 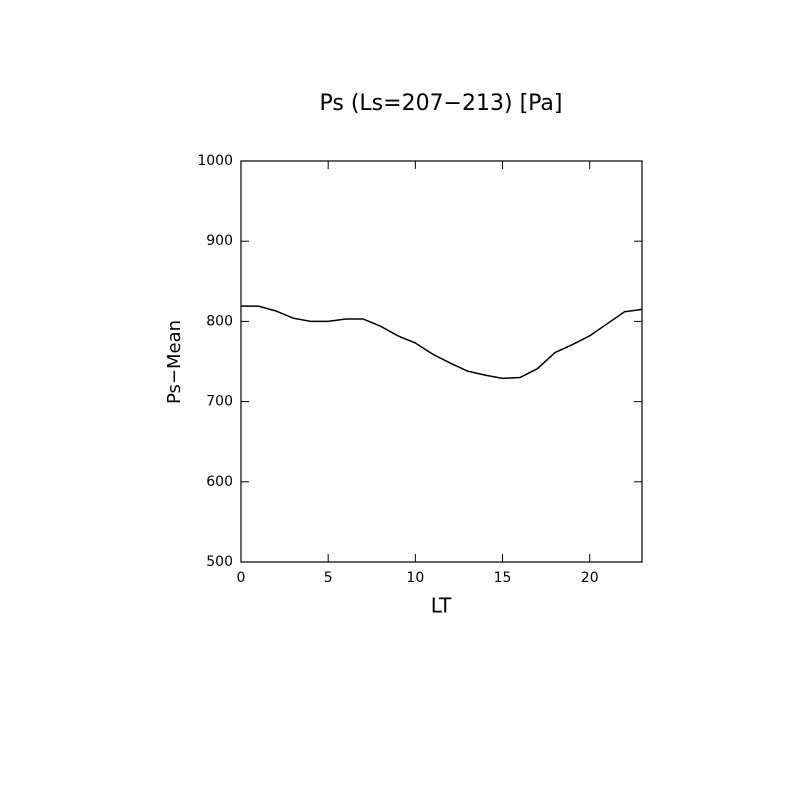 I want to click on y-tick-label: 500, so click(x=219, y=562).